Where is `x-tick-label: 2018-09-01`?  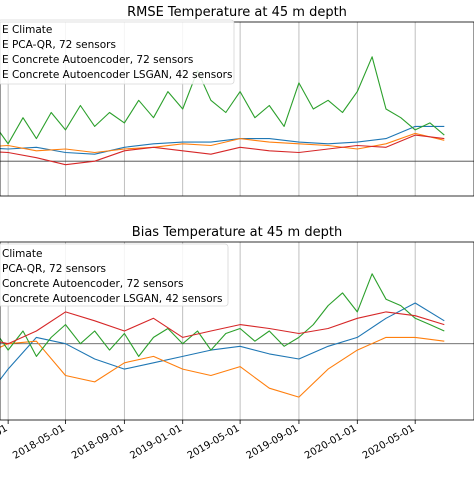
x-tick-label: 2018-09-01 is located at coordinates (98, 442).